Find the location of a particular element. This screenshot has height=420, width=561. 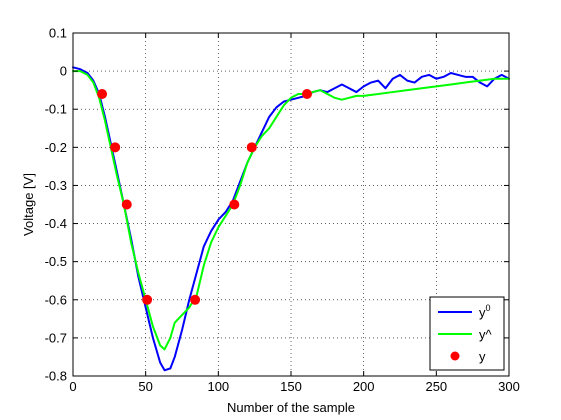

y-tick-label: -0.5 is located at coordinates (56, 261).